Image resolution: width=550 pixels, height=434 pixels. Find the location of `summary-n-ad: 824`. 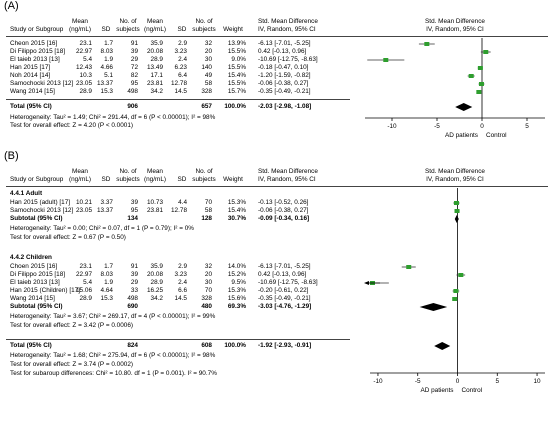

summary-n-ad: 824 is located at coordinates (132, 345).